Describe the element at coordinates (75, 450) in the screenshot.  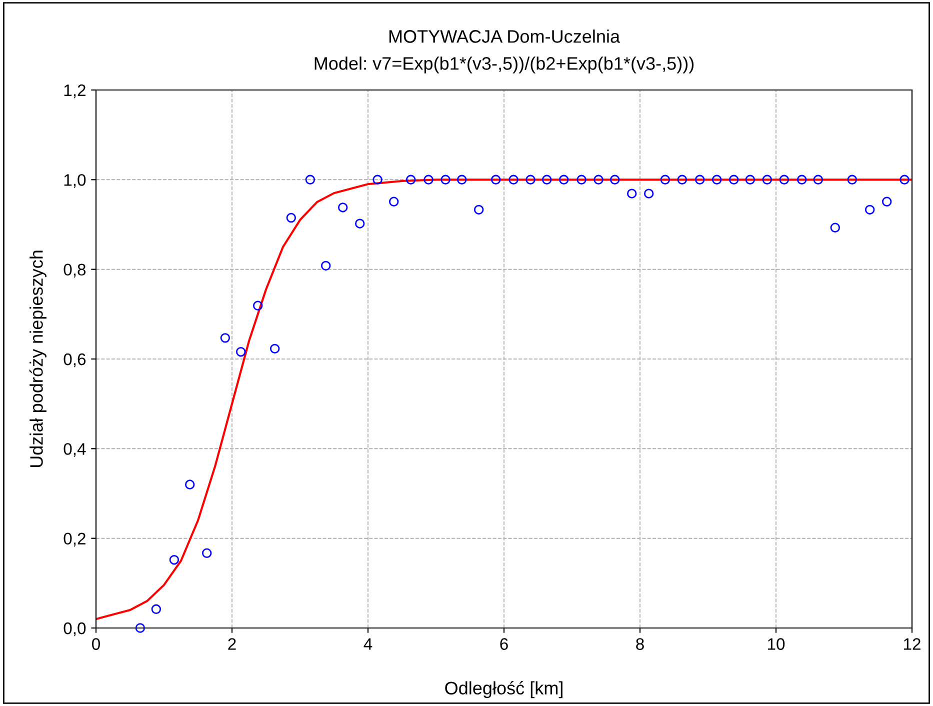
I see `y-tick-label: 0,4` at that location.